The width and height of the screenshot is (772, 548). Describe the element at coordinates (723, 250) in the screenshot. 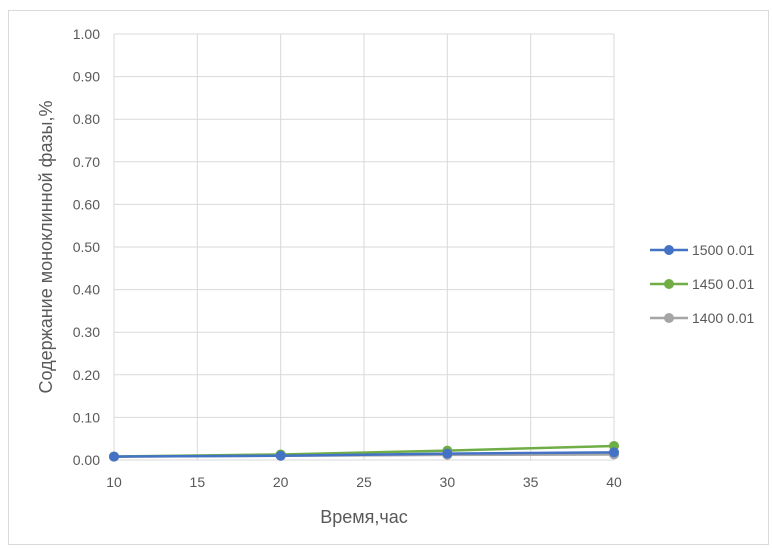

I see `legend-label: 1500 0.01` at that location.